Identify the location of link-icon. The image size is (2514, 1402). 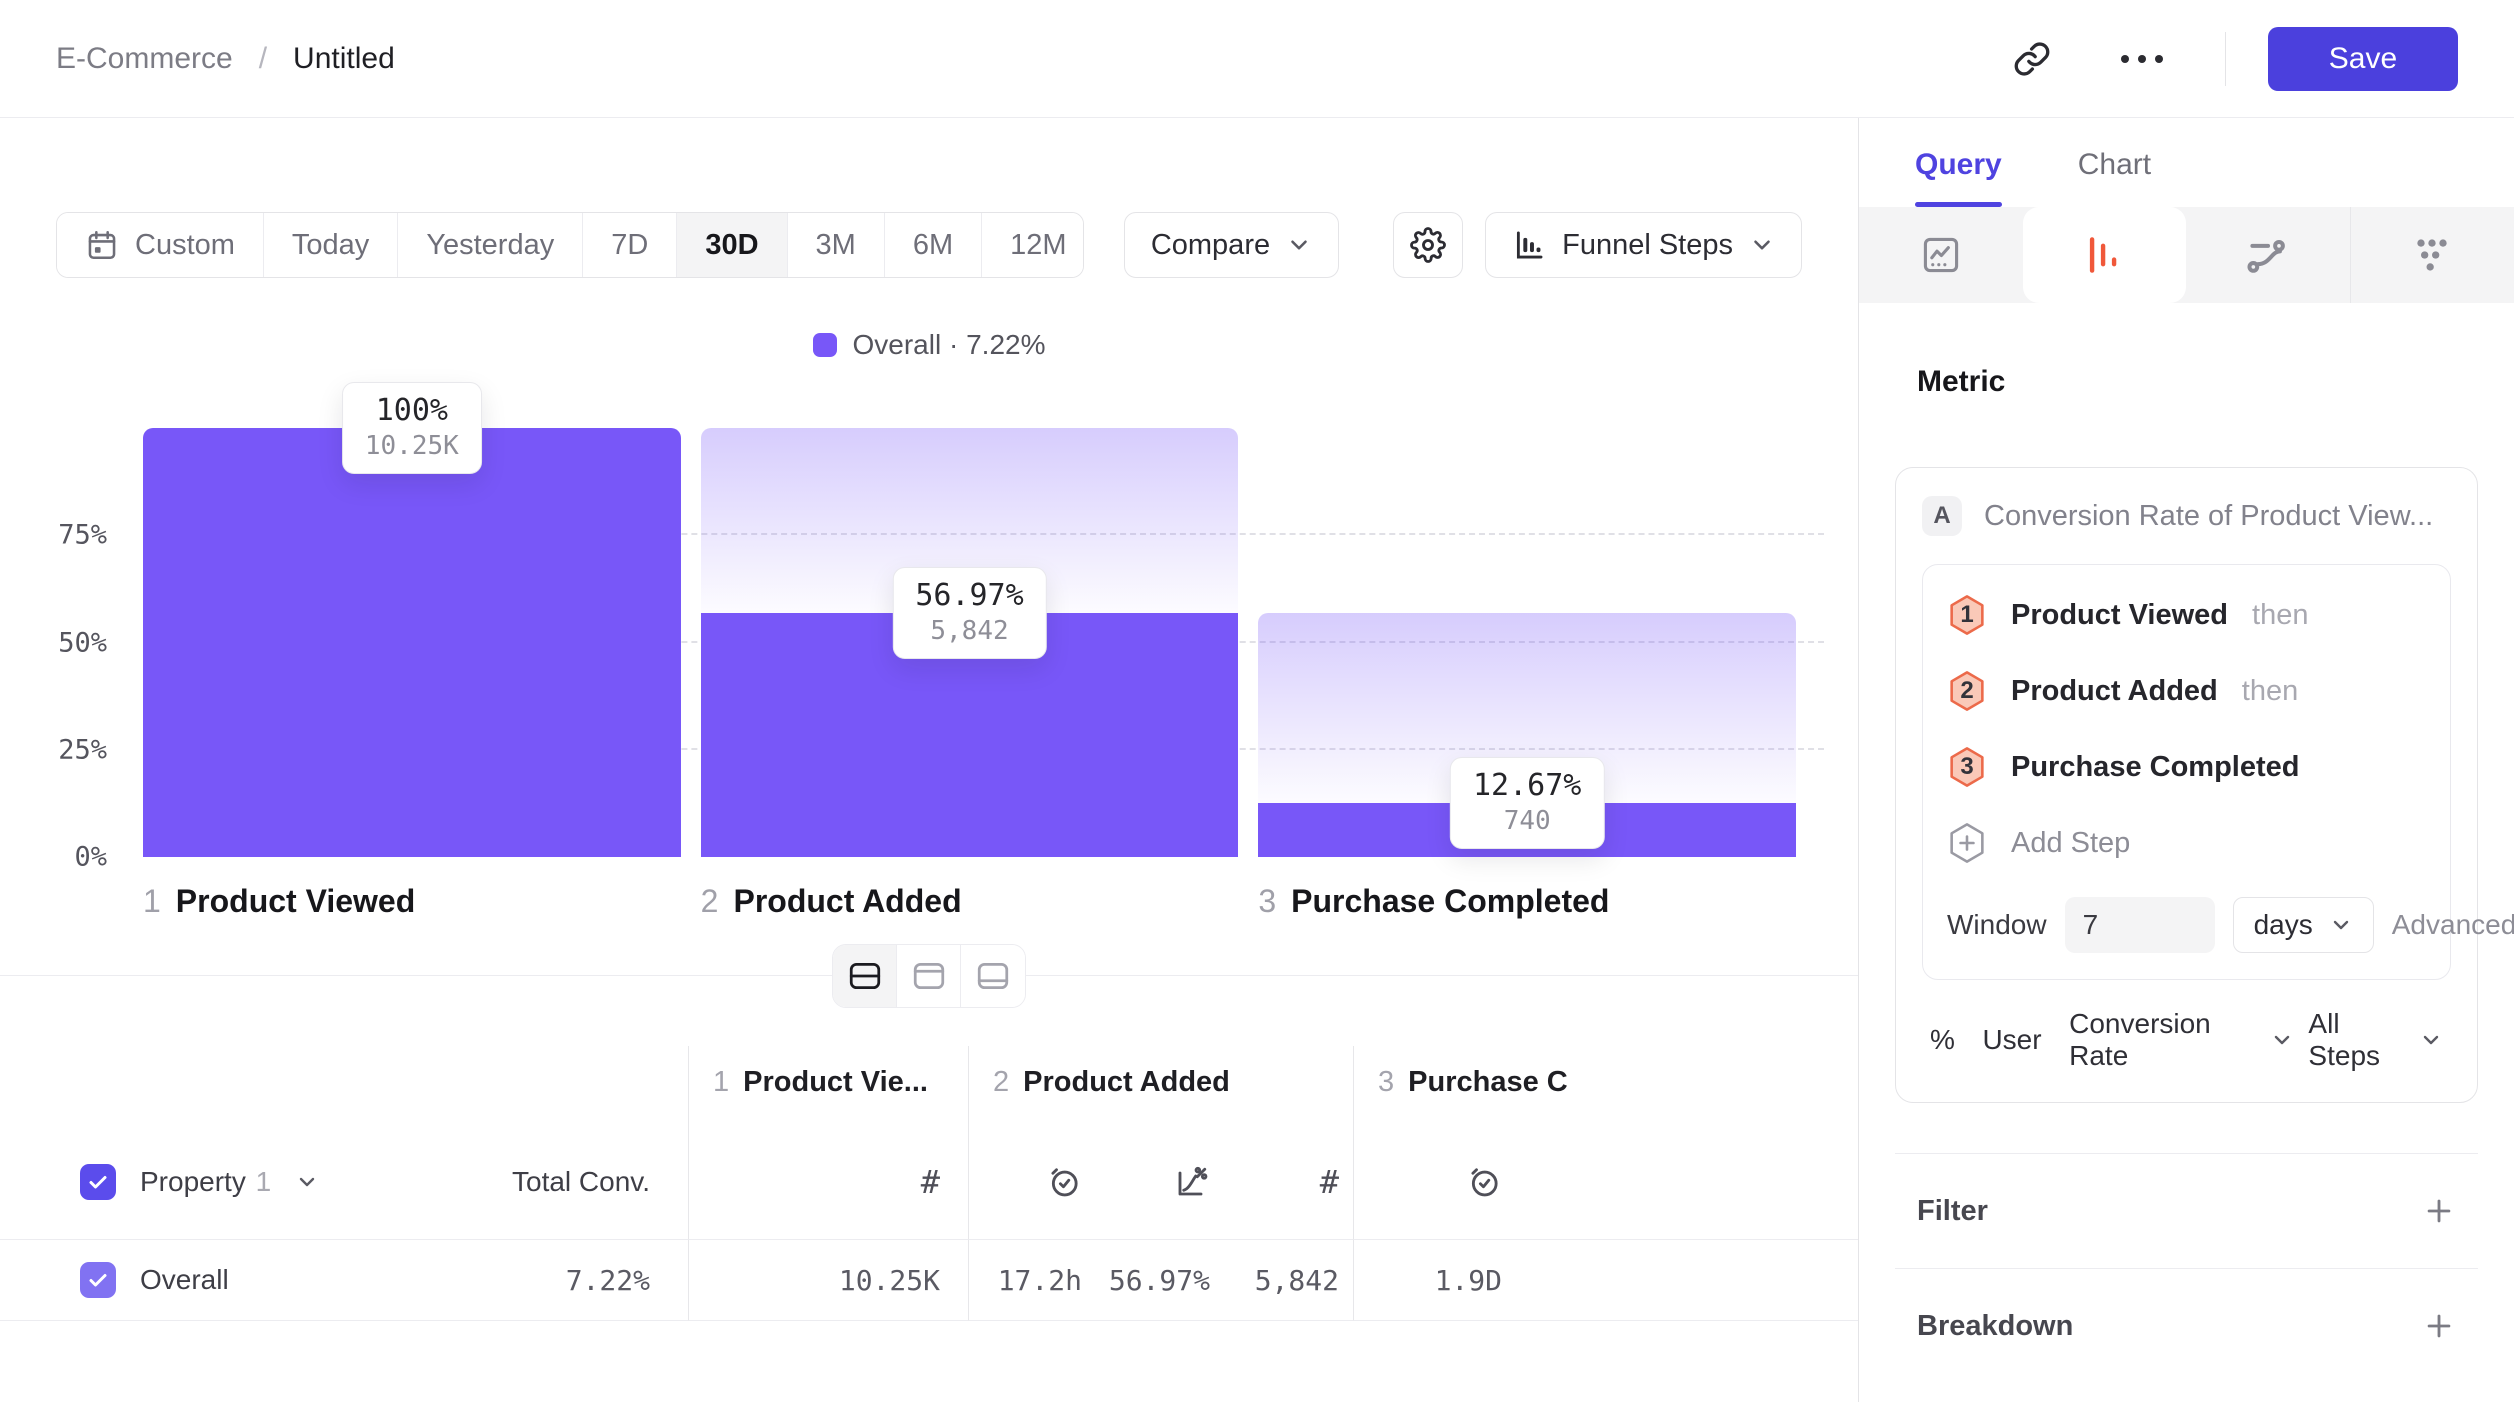
(2032, 59).